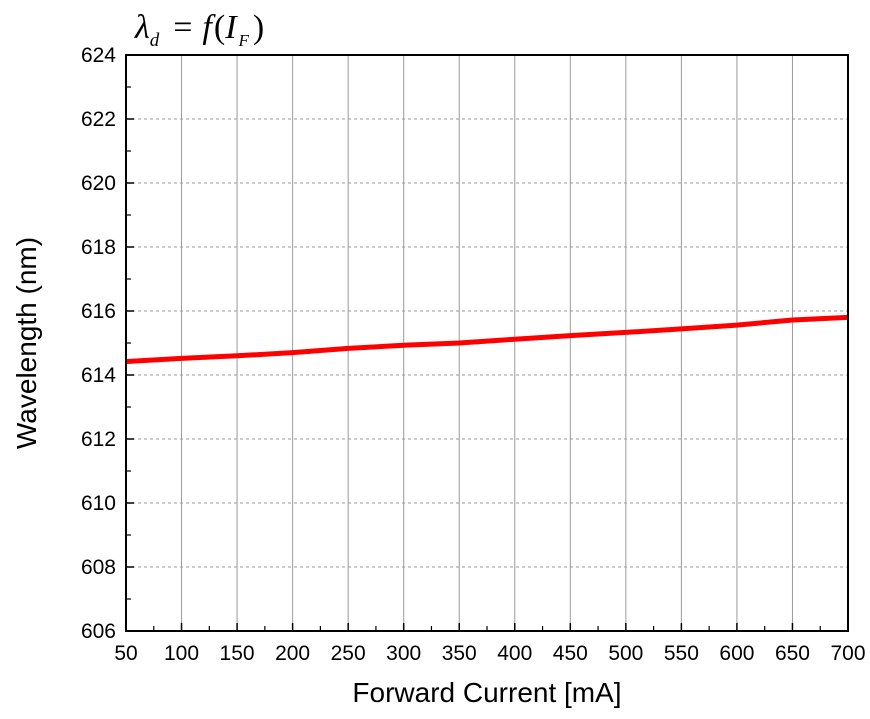  Describe the element at coordinates (237, 653) in the screenshot. I see `x-tick-label: 150` at that location.